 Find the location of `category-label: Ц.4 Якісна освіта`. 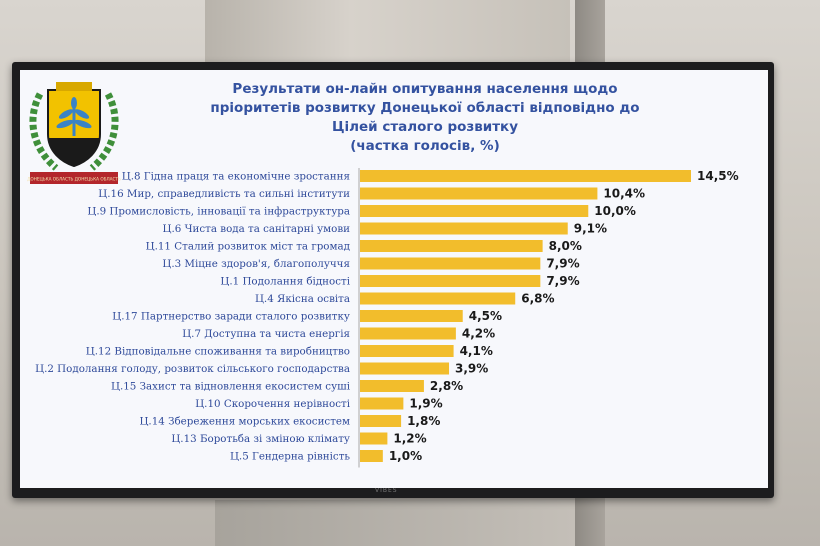

category-label: Ц.4 Якісна освіта is located at coordinates (302, 299).